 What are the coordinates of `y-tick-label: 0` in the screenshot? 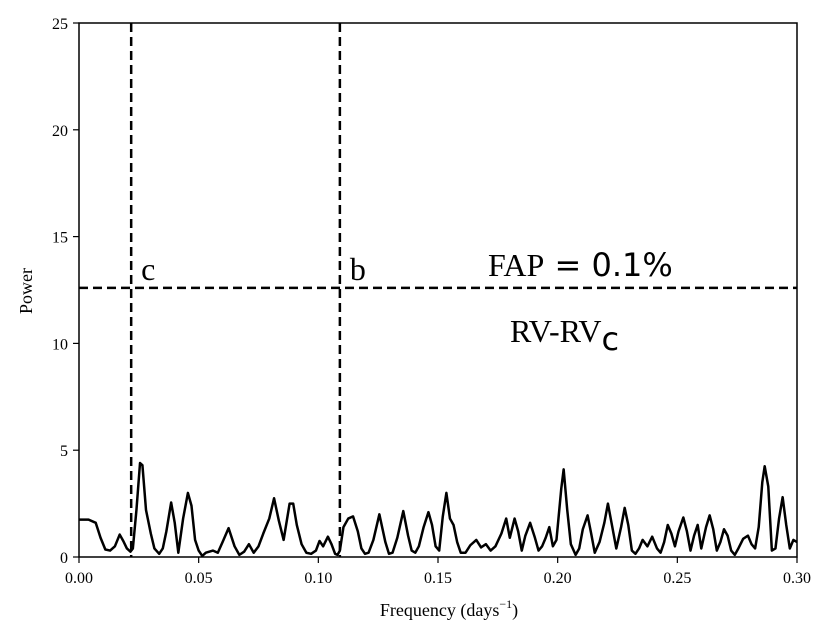 It's located at (64, 558).